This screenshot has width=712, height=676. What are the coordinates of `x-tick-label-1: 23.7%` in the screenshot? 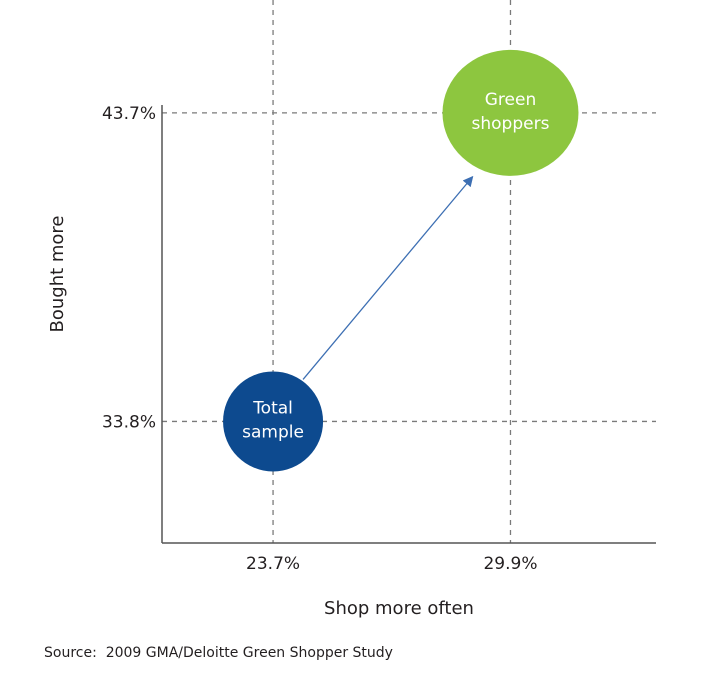 It's located at (273, 564).